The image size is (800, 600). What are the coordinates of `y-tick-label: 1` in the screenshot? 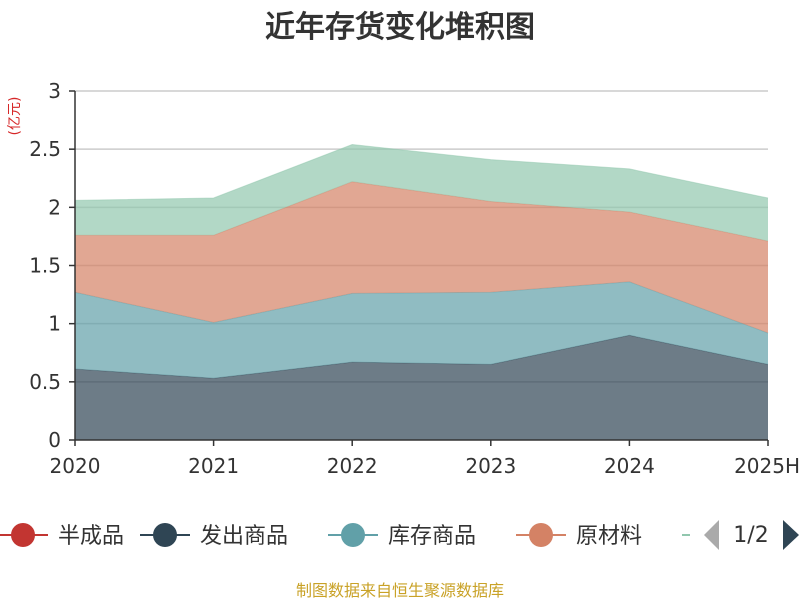 It's located at (54, 324).